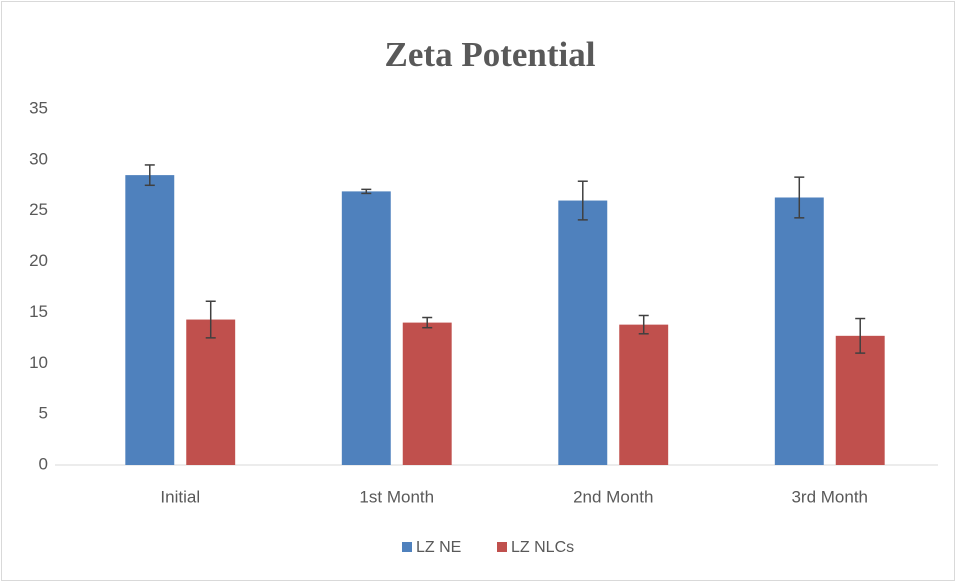  What do you see at coordinates (38, 209) in the screenshot?
I see `y-tick-label: 25` at bounding box center [38, 209].